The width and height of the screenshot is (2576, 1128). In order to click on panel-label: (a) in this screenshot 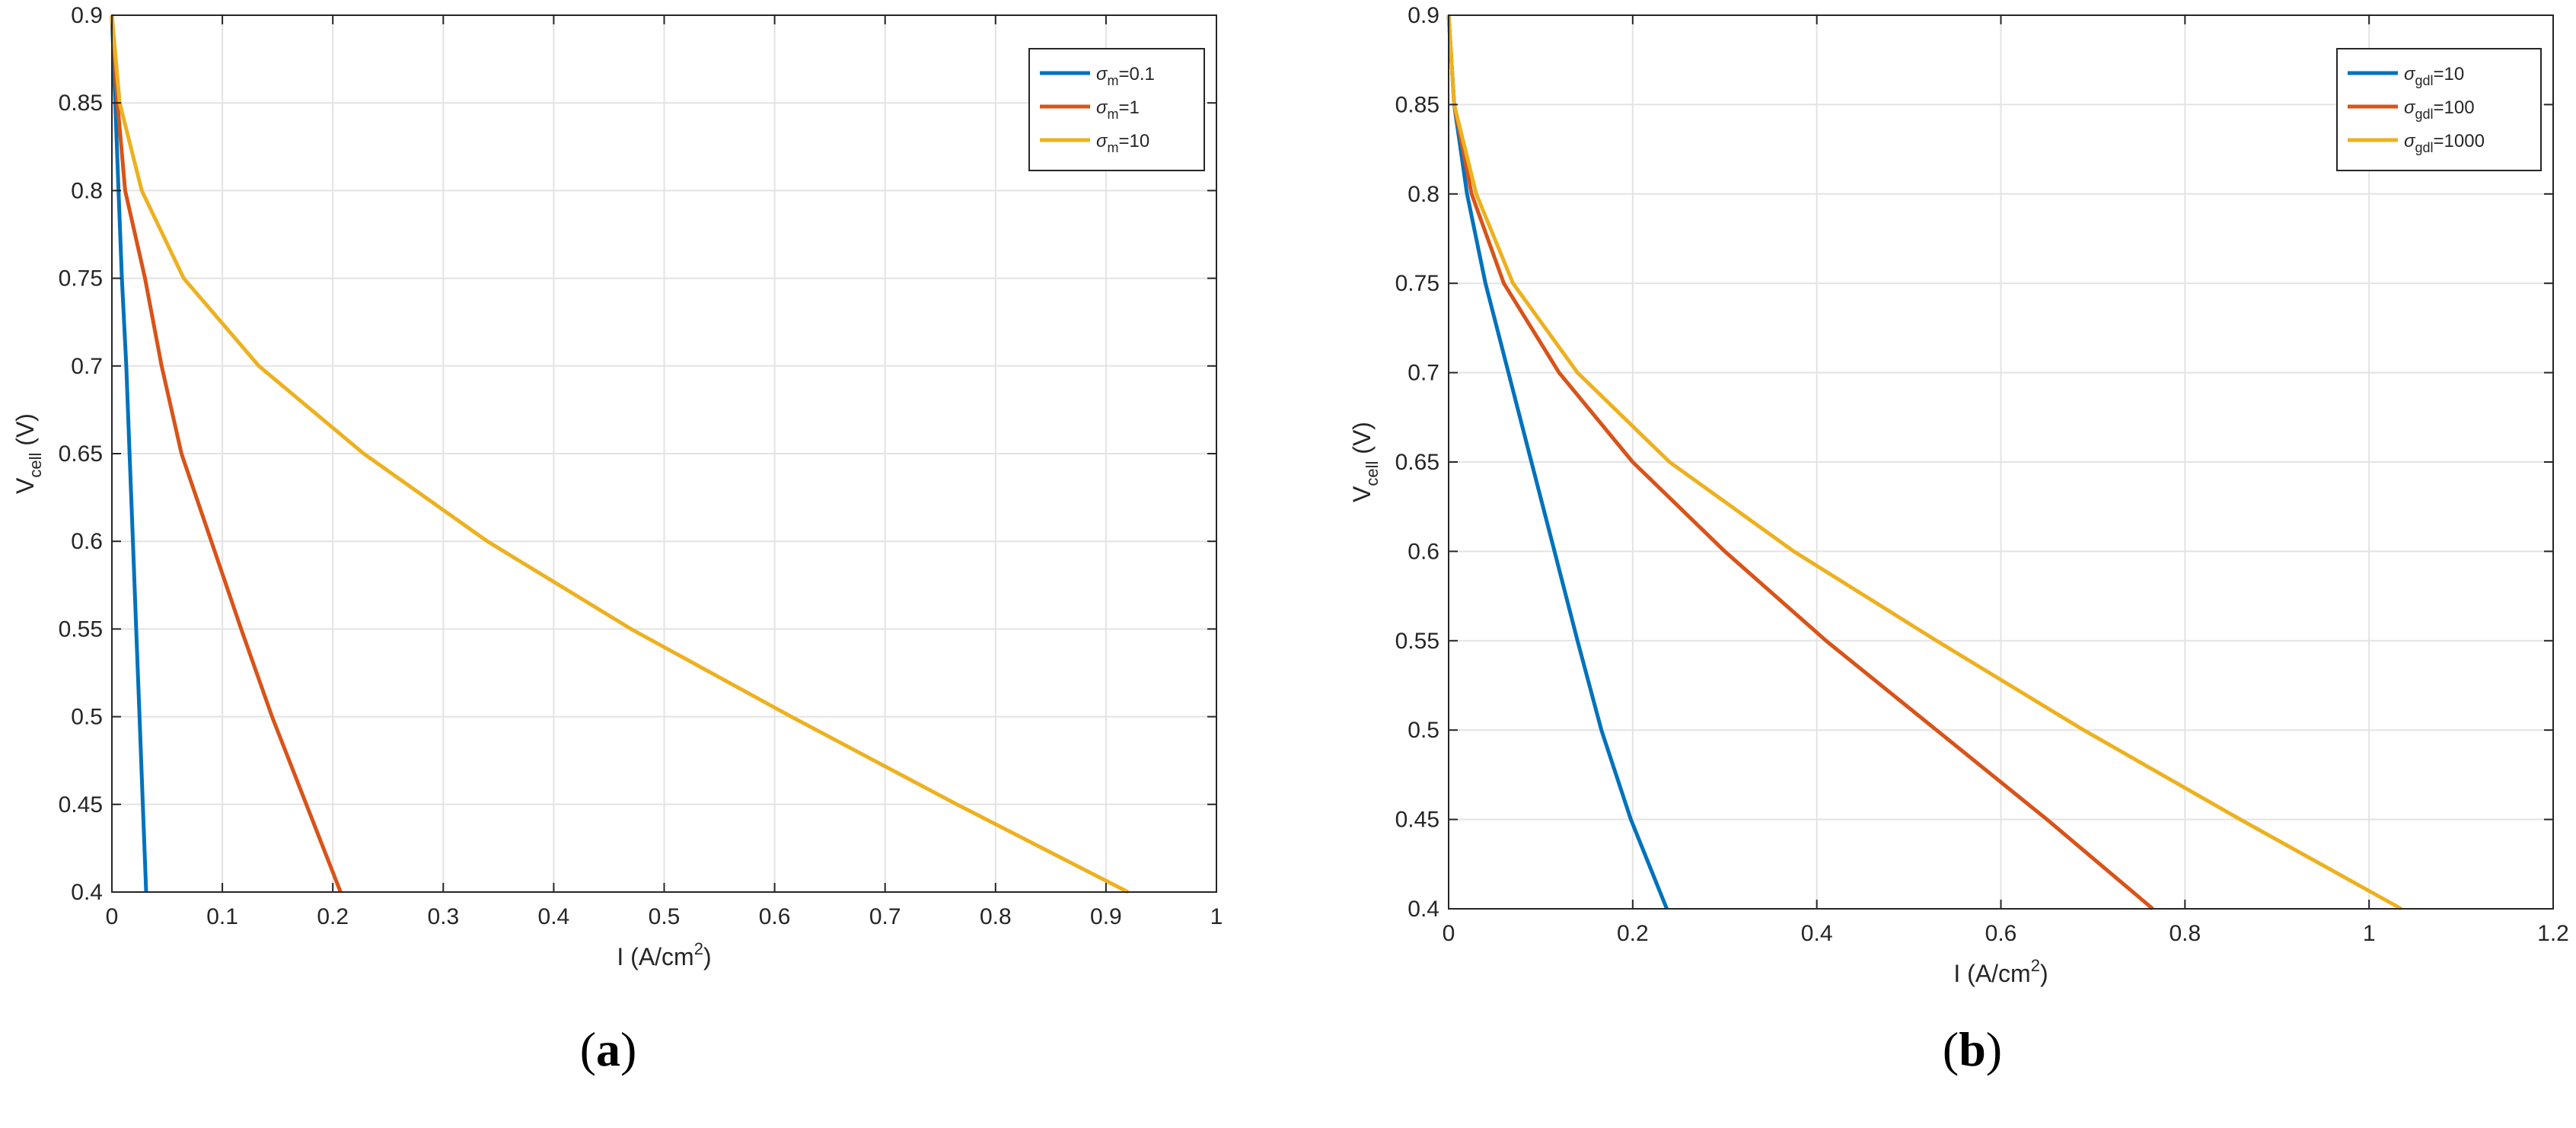, I will do `click(608, 1049)`.